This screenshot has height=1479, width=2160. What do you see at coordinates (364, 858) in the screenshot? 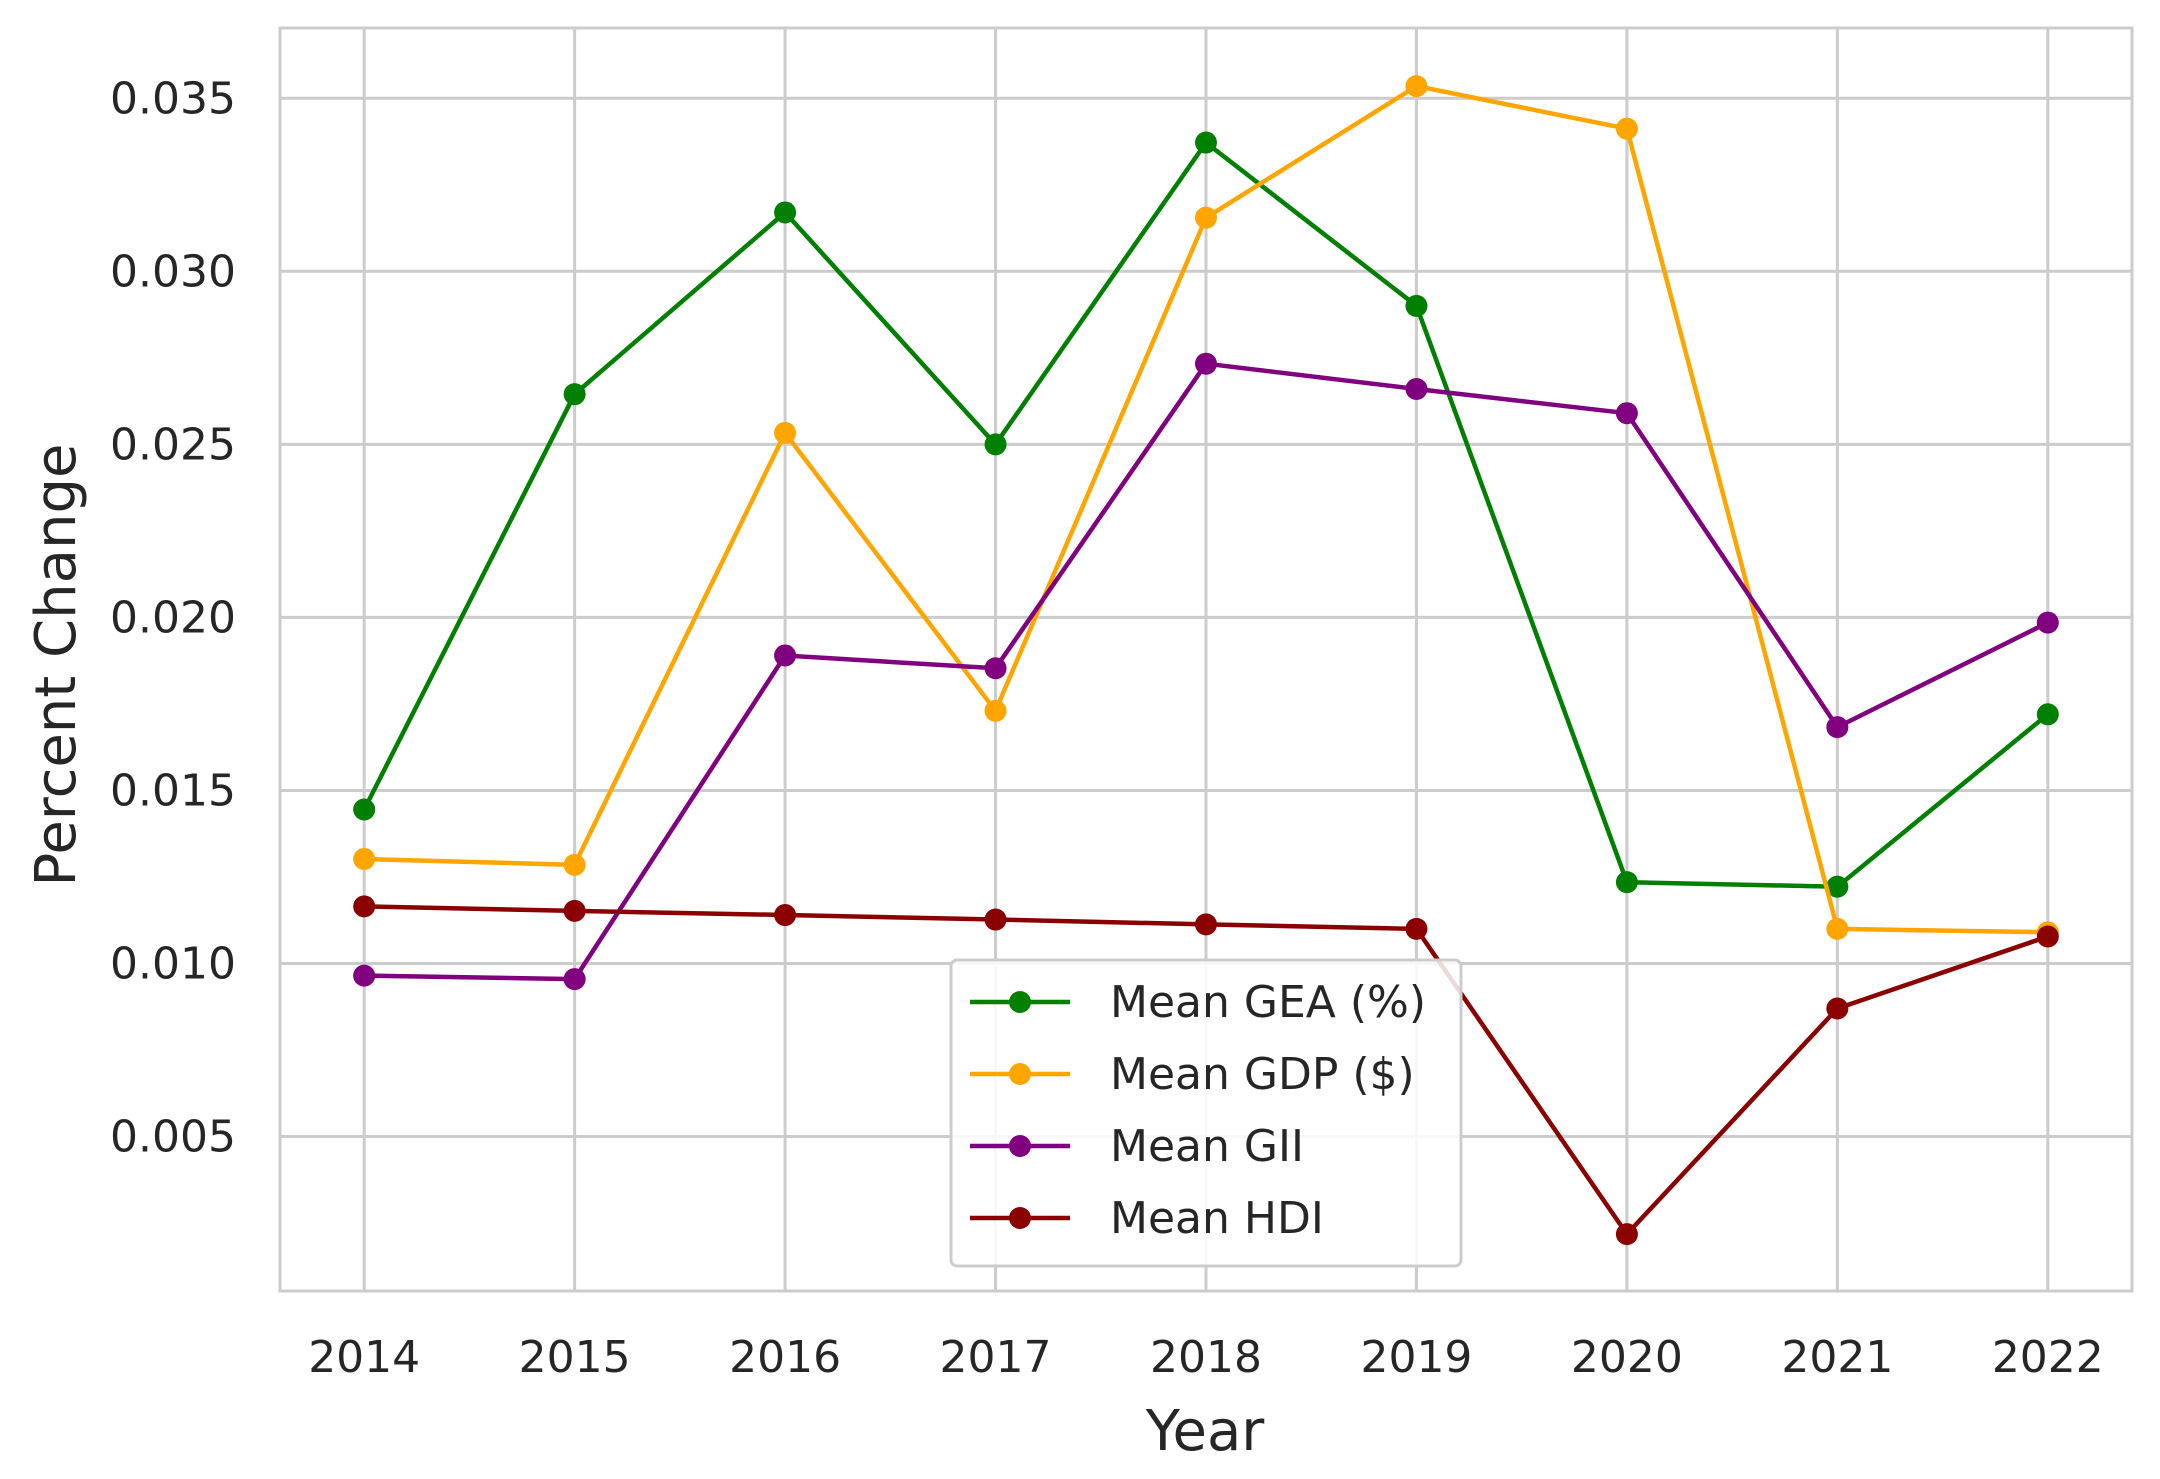
I see `data-point-mean-gdp-2014` at bounding box center [364, 858].